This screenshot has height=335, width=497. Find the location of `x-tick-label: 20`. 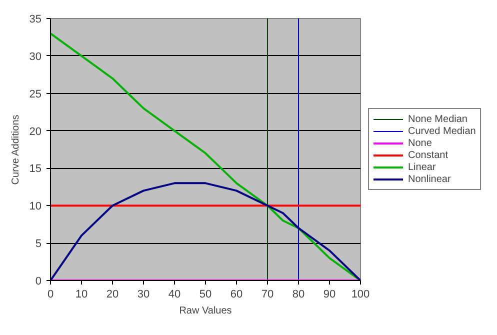

x-tick-label: 20 is located at coordinates (112, 294).